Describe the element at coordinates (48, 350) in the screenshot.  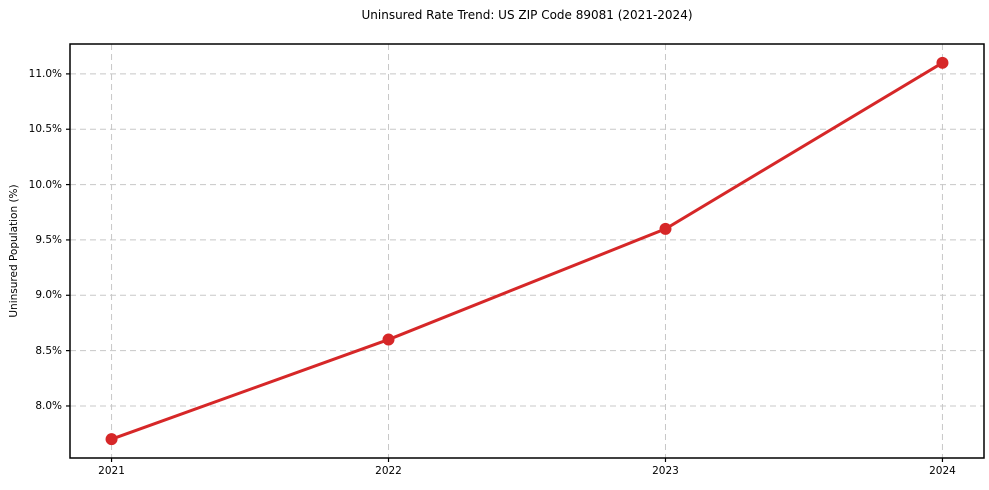
I see `y-tick-label: 8.5%` at that location.